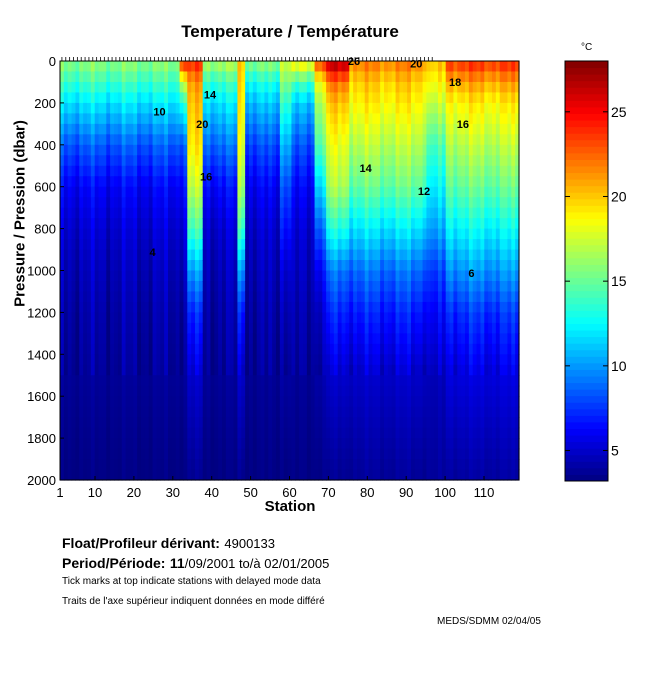  What do you see at coordinates (159, 112) in the screenshot?
I see `contour-label: 10` at bounding box center [159, 112].